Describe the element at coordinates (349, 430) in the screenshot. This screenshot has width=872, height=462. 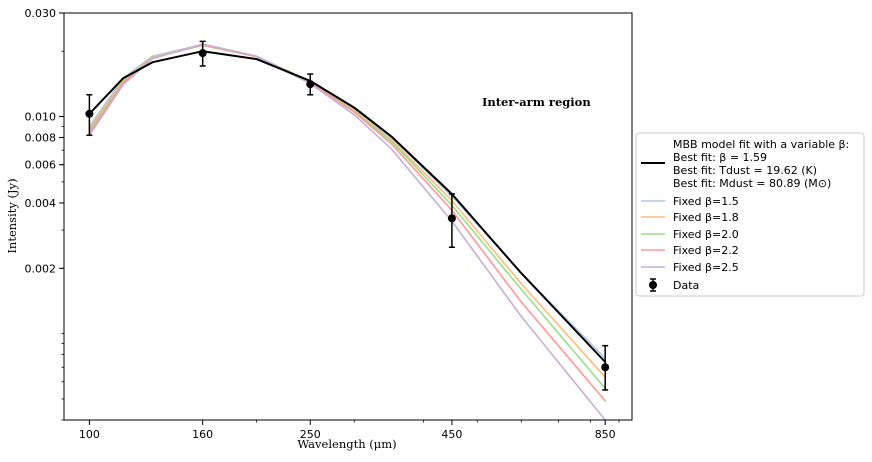
I see `x-axis: 100 160 250 450 850` at that location.